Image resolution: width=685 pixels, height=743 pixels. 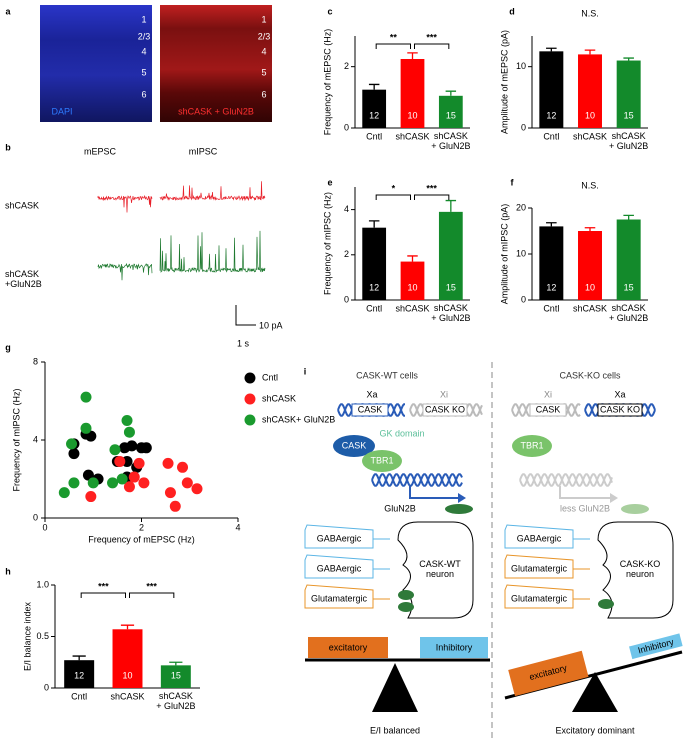 What do you see at coordinates (450, 141) in the screenshot?
I see `x-tick-label: shCASK + GluN2B` at bounding box center [450, 141].